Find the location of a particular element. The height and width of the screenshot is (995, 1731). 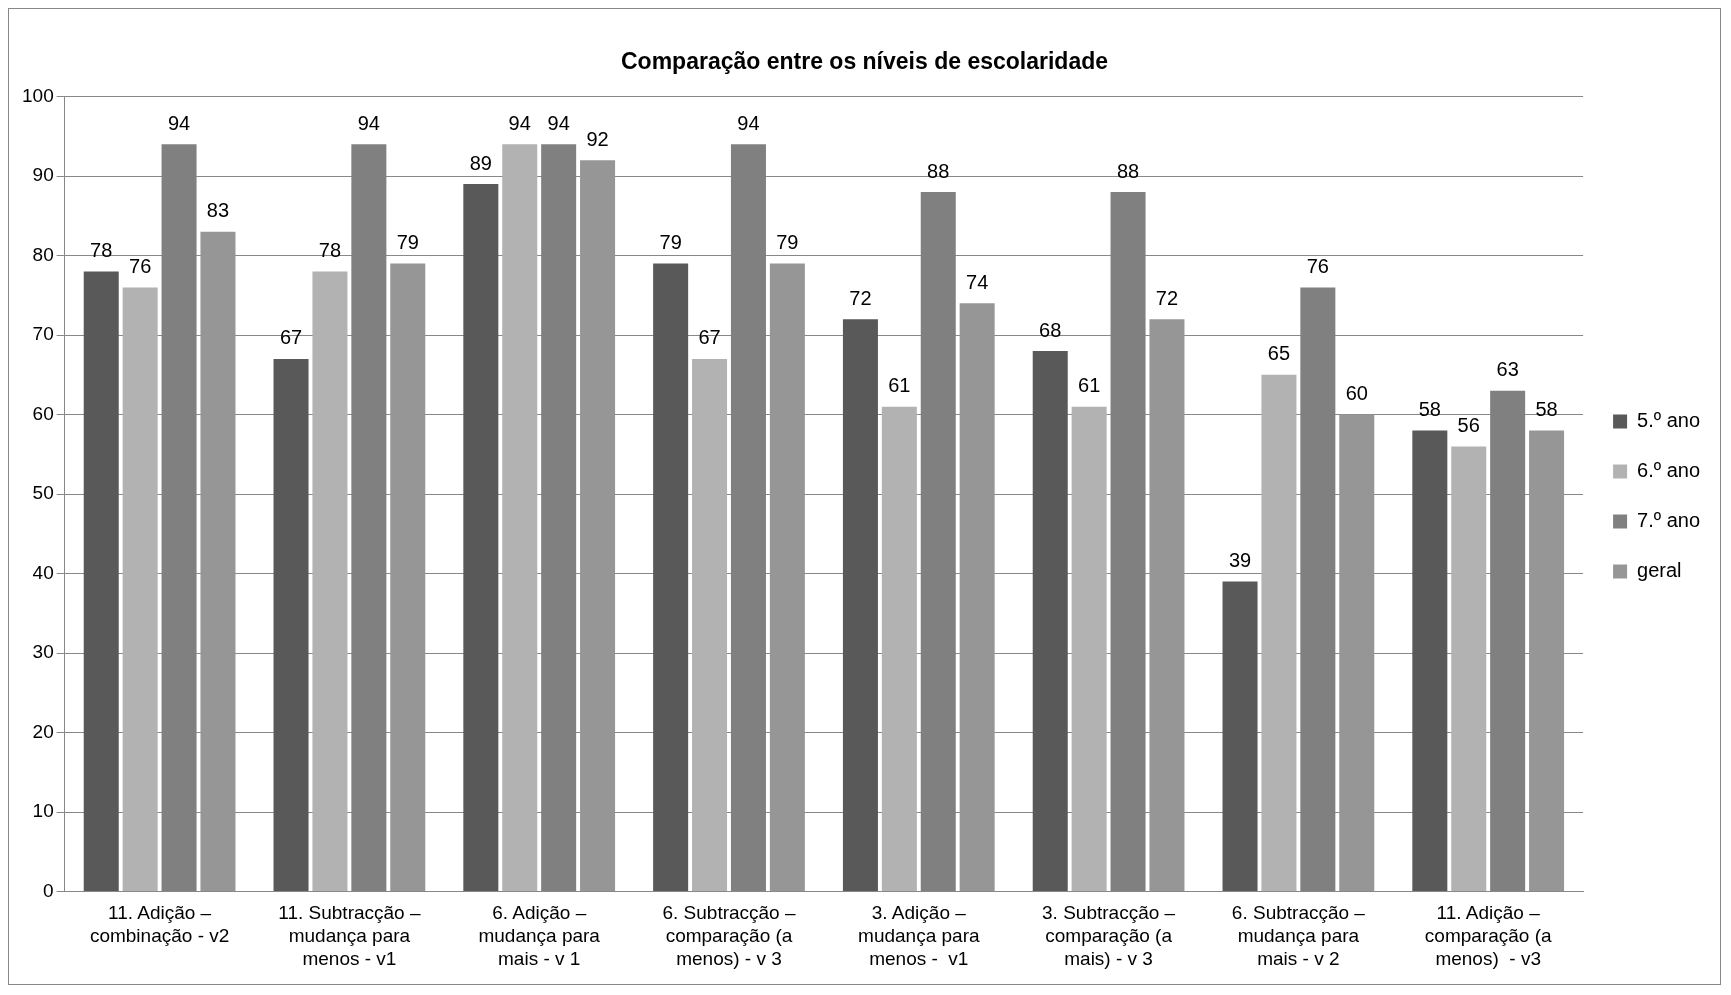

legend-label: 5.º ano is located at coordinates (1669, 420).